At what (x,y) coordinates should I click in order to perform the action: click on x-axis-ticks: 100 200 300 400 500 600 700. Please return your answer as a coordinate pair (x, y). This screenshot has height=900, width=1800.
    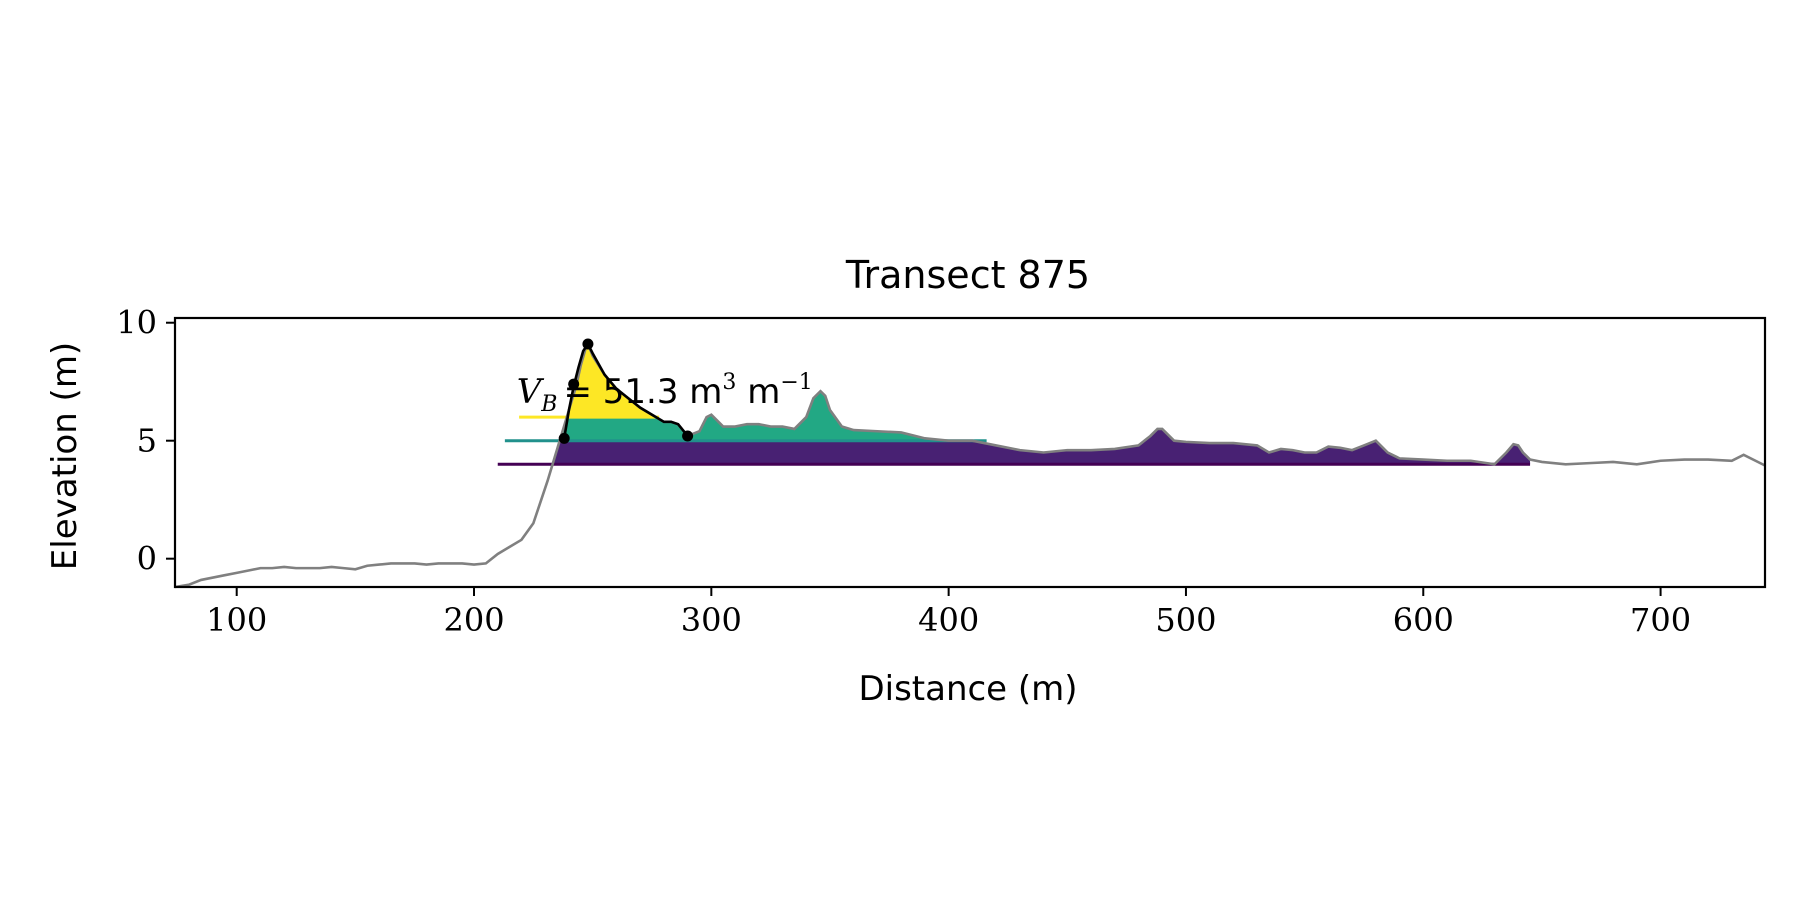
    Looking at the image, I should click on (948, 613).